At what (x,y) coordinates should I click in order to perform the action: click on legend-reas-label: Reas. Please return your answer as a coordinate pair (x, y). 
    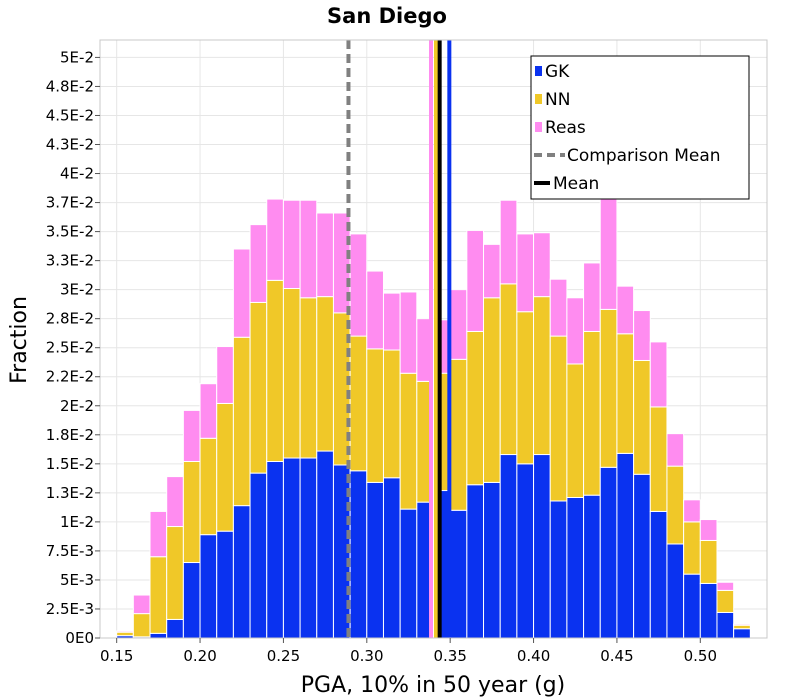
    Looking at the image, I should click on (565, 128).